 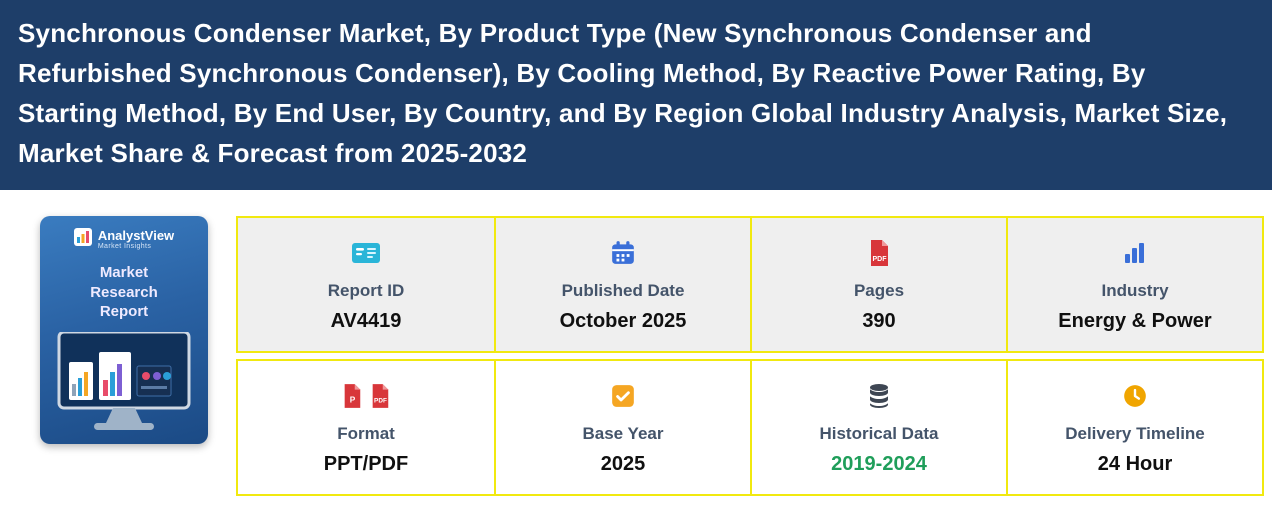 What do you see at coordinates (879, 396) in the screenshot?
I see `database-icon` at bounding box center [879, 396].